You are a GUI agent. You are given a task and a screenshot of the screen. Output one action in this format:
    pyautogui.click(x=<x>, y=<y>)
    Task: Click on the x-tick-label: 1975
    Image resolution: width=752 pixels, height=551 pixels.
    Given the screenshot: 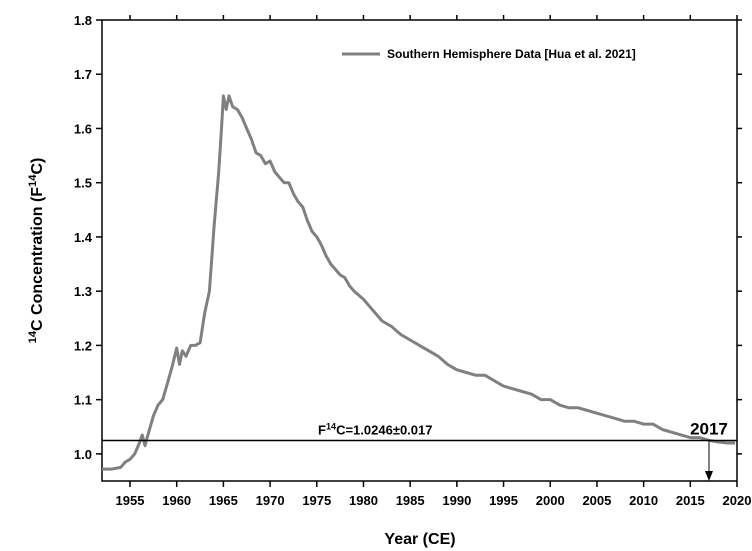 What is the action you would take?
    pyautogui.click(x=316, y=500)
    